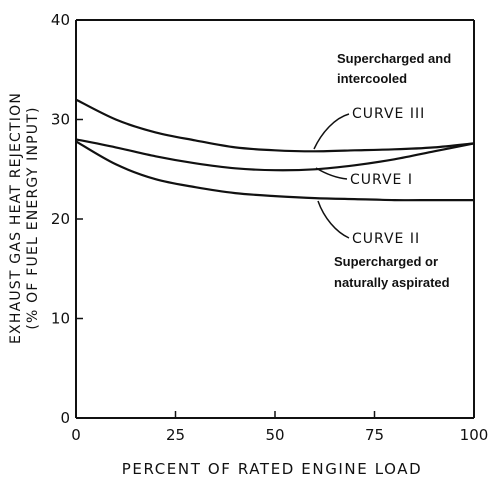  What do you see at coordinates (394, 58) in the screenshot?
I see `curve-iii-annotation-line1: Supercharged and` at bounding box center [394, 58].